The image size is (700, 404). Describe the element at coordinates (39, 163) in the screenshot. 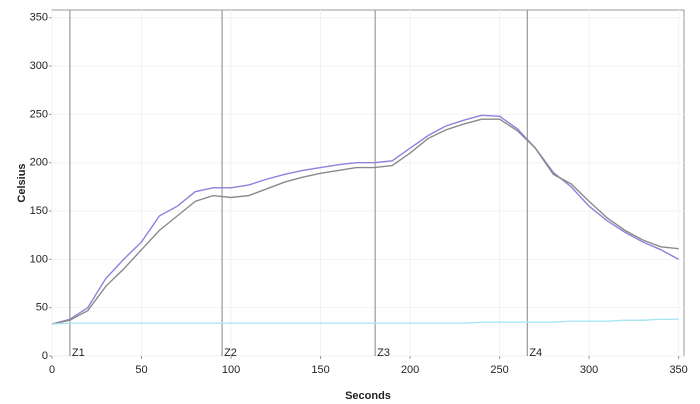

I see `y-tick-label: 200` at that location.